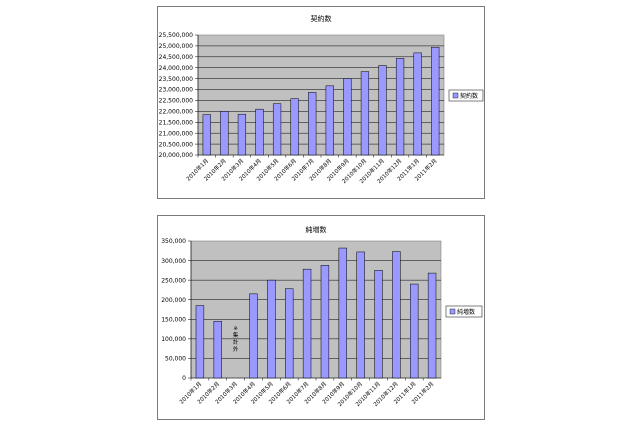 This screenshot has height=426, width=640. I want to click on chart-title: 契約数, so click(321, 18).